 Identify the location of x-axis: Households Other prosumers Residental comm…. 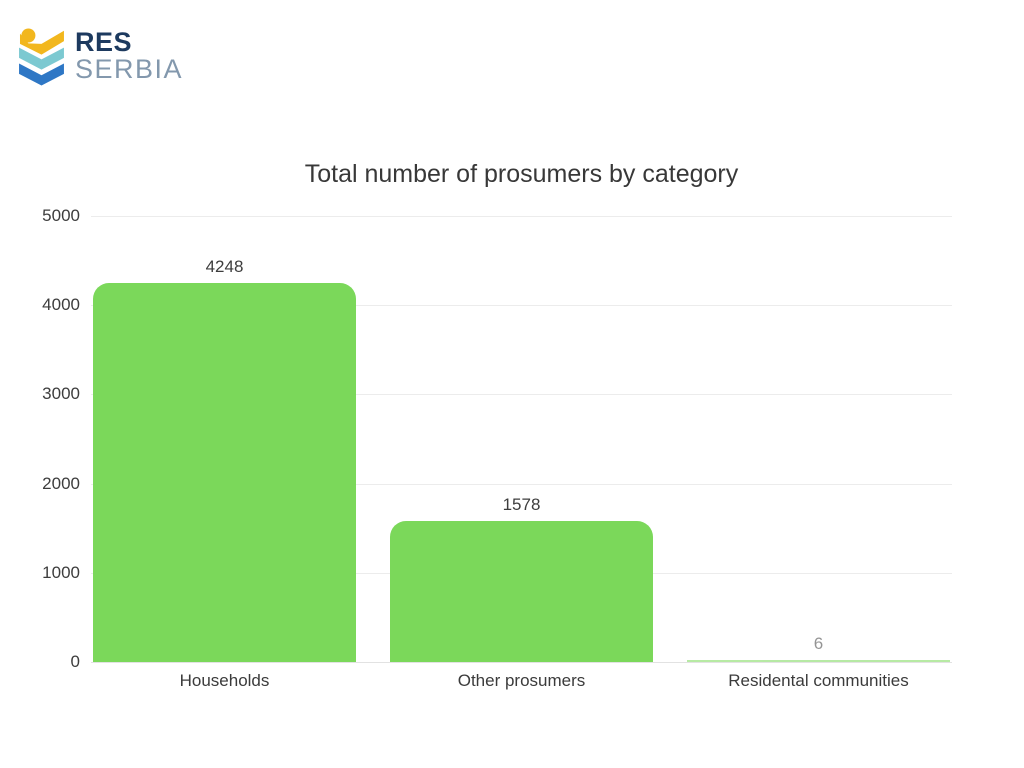
(521, 681).